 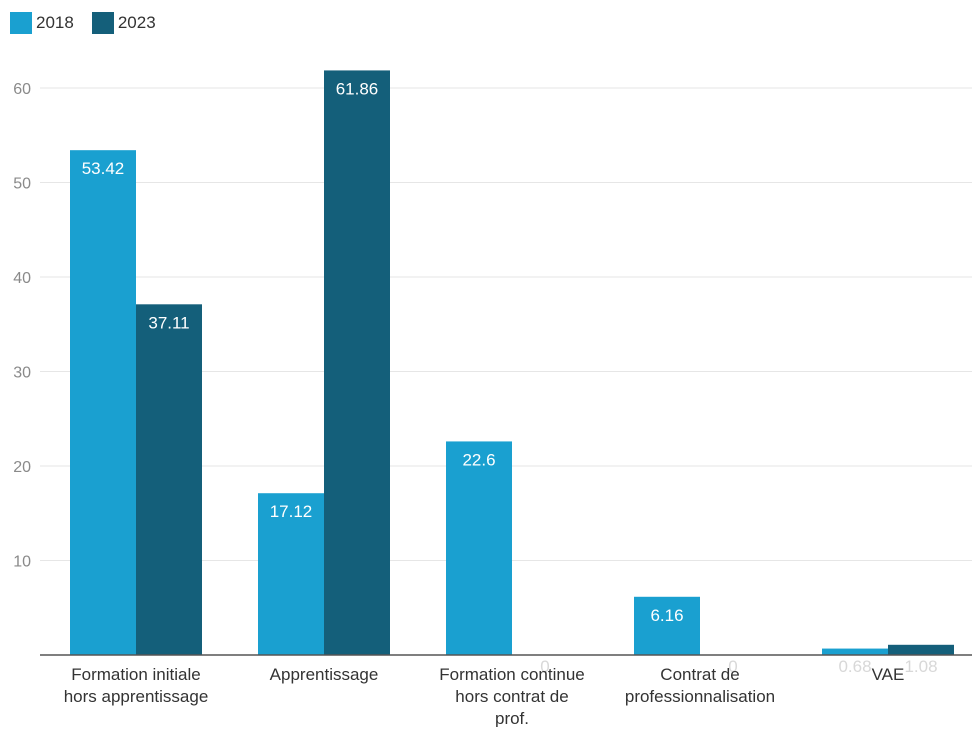 I want to click on data-label: 37.11, so click(x=168, y=322).